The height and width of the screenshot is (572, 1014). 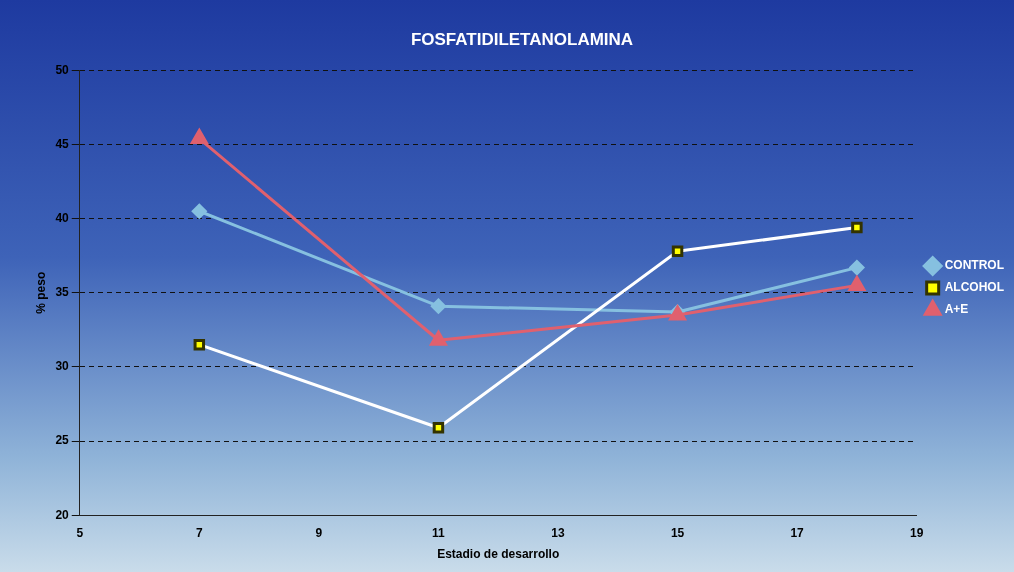 I want to click on legend-label: A+E, so click(x=956, y=309).